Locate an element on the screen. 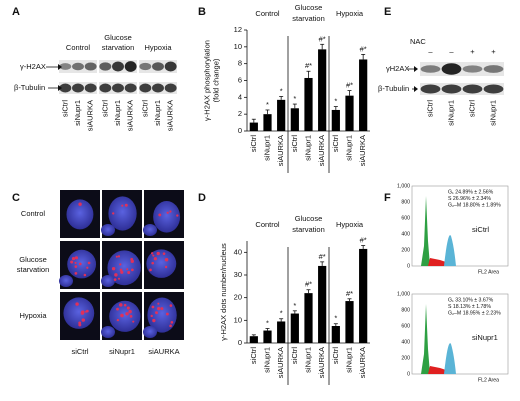 This screenshot has width=520, height=401. g1-peak is located at coordinates (425, 231).